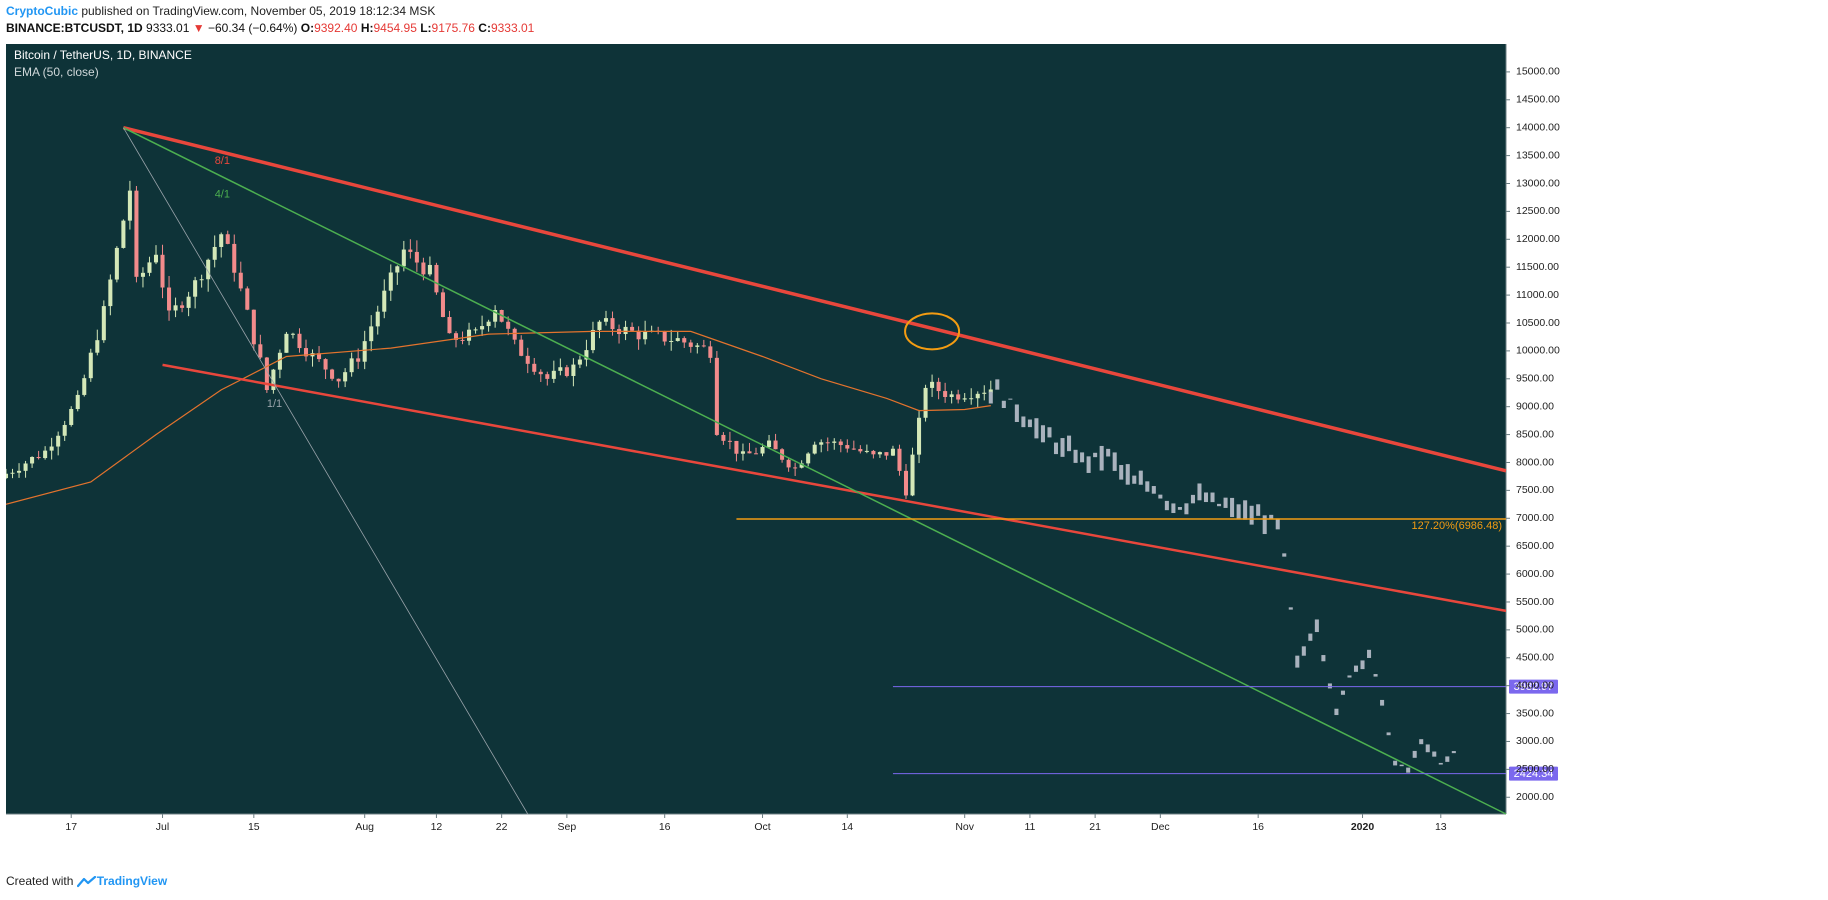 This screenshot has width=1828, height=900. Describe the element at coordinates (74, 28) in the screenshot. I see `symbol: BINANCE:BTCUSDT, 1D` at that location.